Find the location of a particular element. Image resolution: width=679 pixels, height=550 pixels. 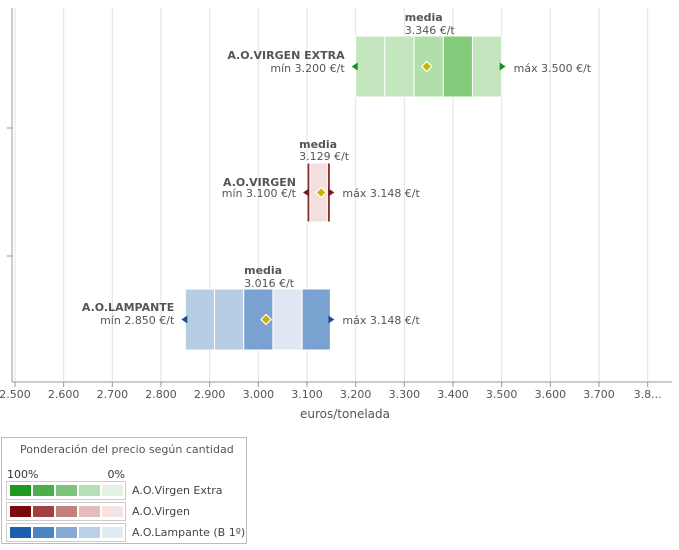

legend-max-label: 100% is located at coordinates (23, 474).